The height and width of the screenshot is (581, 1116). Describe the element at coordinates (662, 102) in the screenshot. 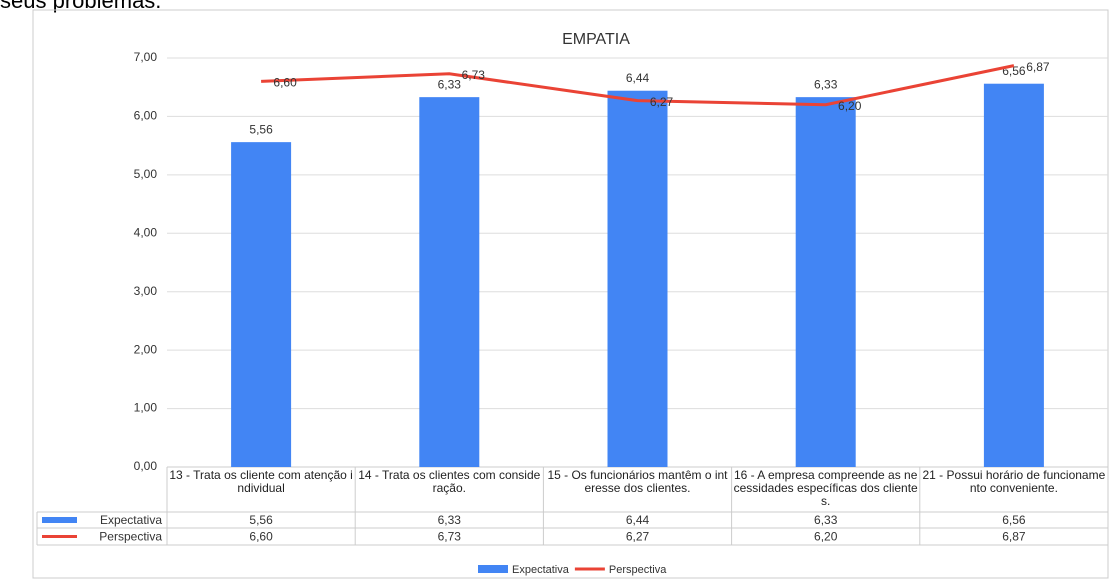

I see `line-value-label: 6,27` at that location.